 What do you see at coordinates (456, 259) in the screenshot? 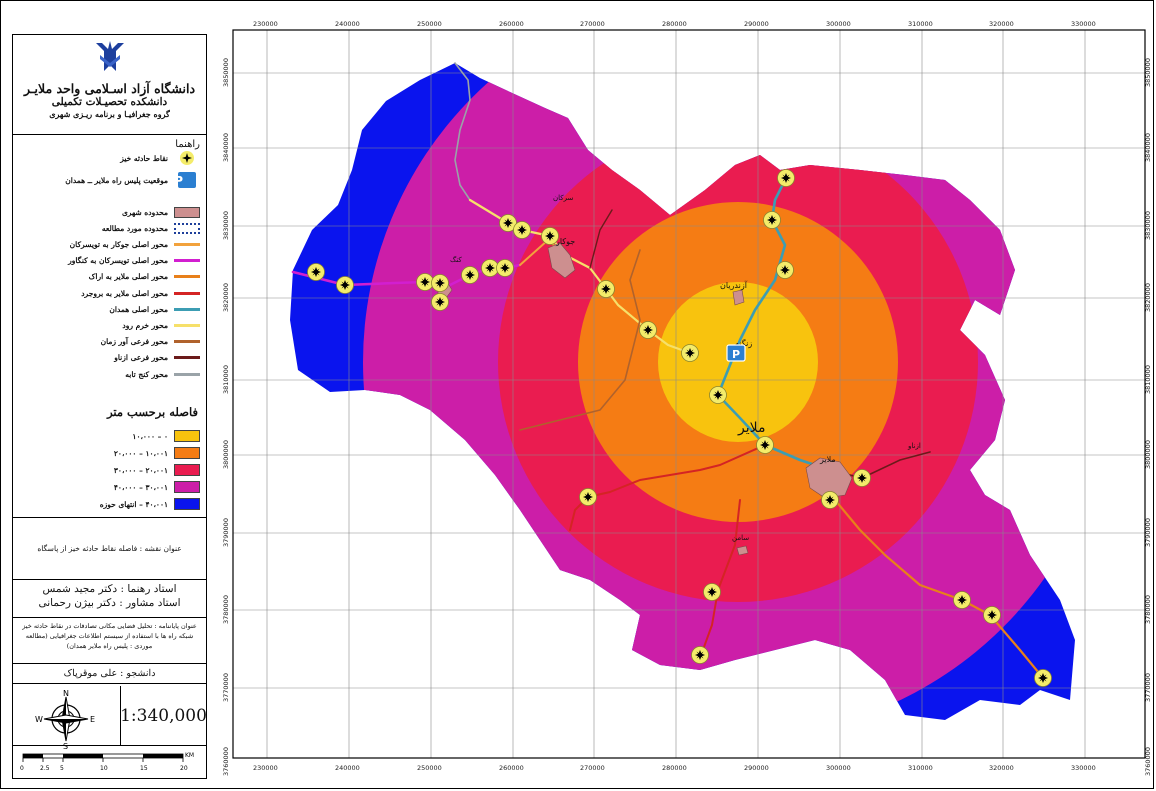
I see `label-city-w: کنگ` at bounding box center [456, 259].